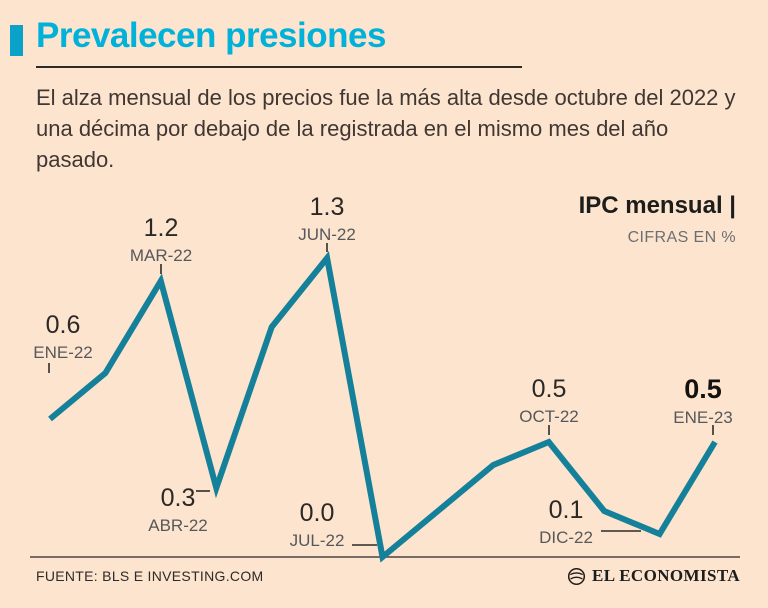  I want to click on chart-units-label: CIFRAS EN %, so click(681, 237).